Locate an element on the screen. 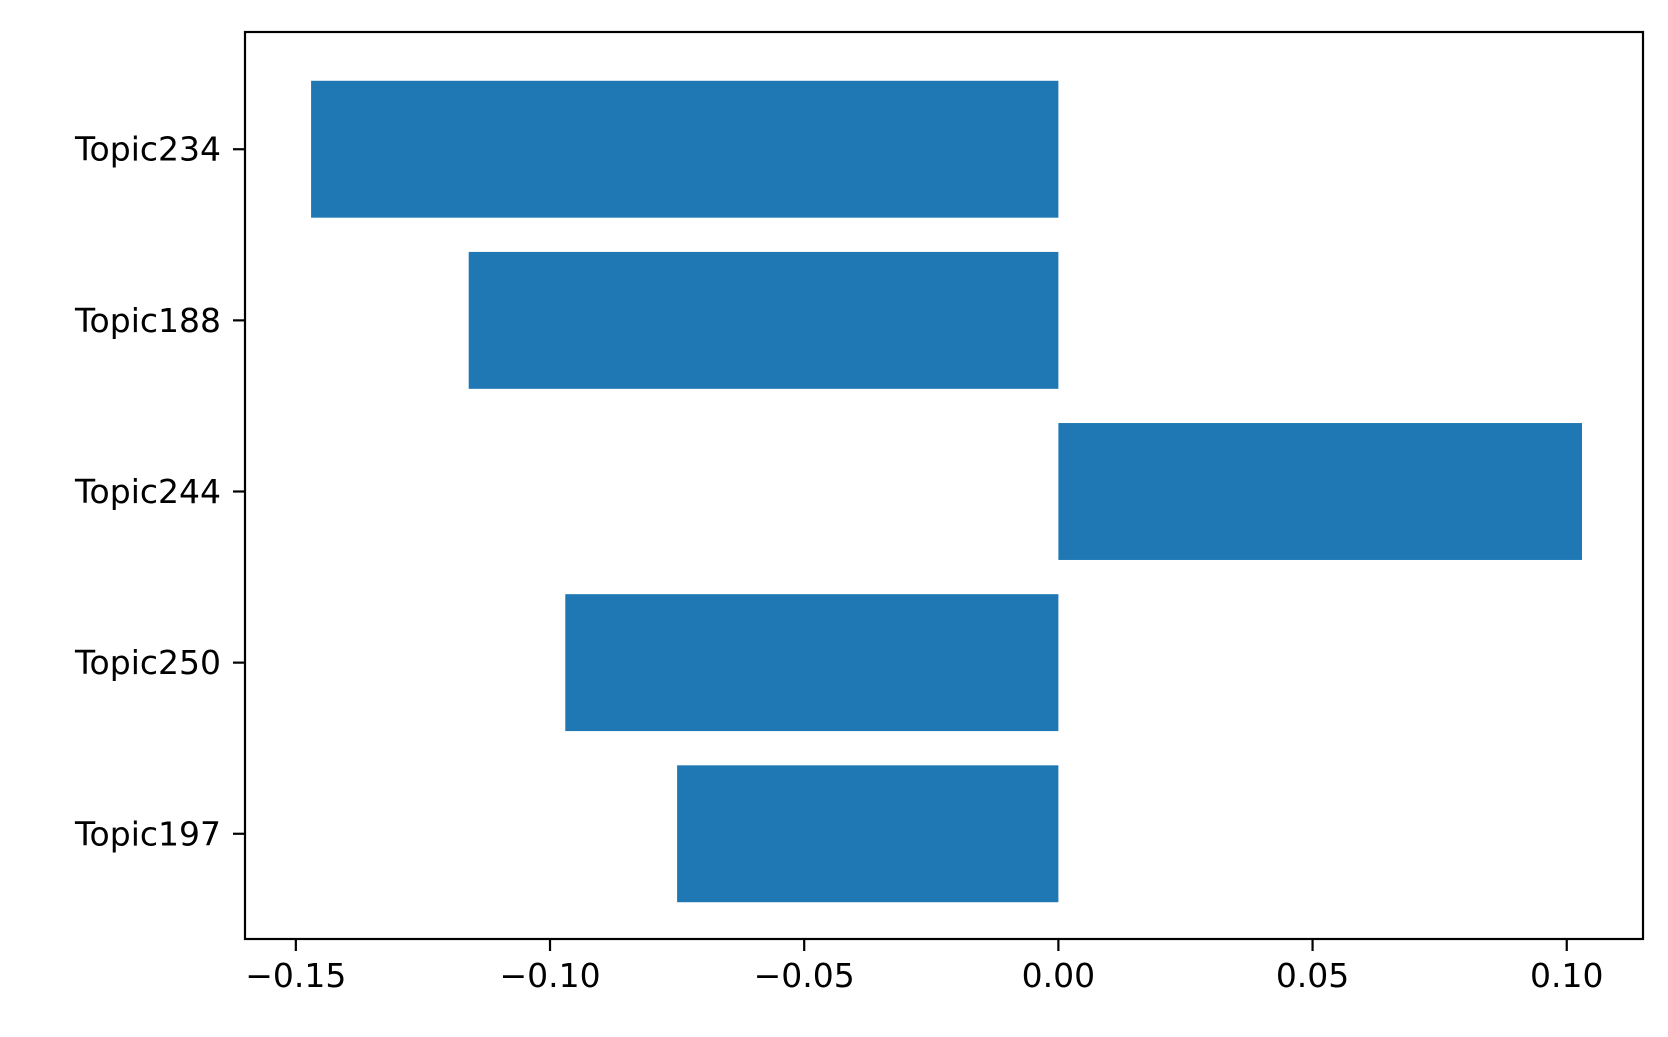 This screenshot has width=1668, height=1037. x-axis: −0.15 −0.10 −0.05 0.00 0.05 0.10 is located at coordinates (924, 967).